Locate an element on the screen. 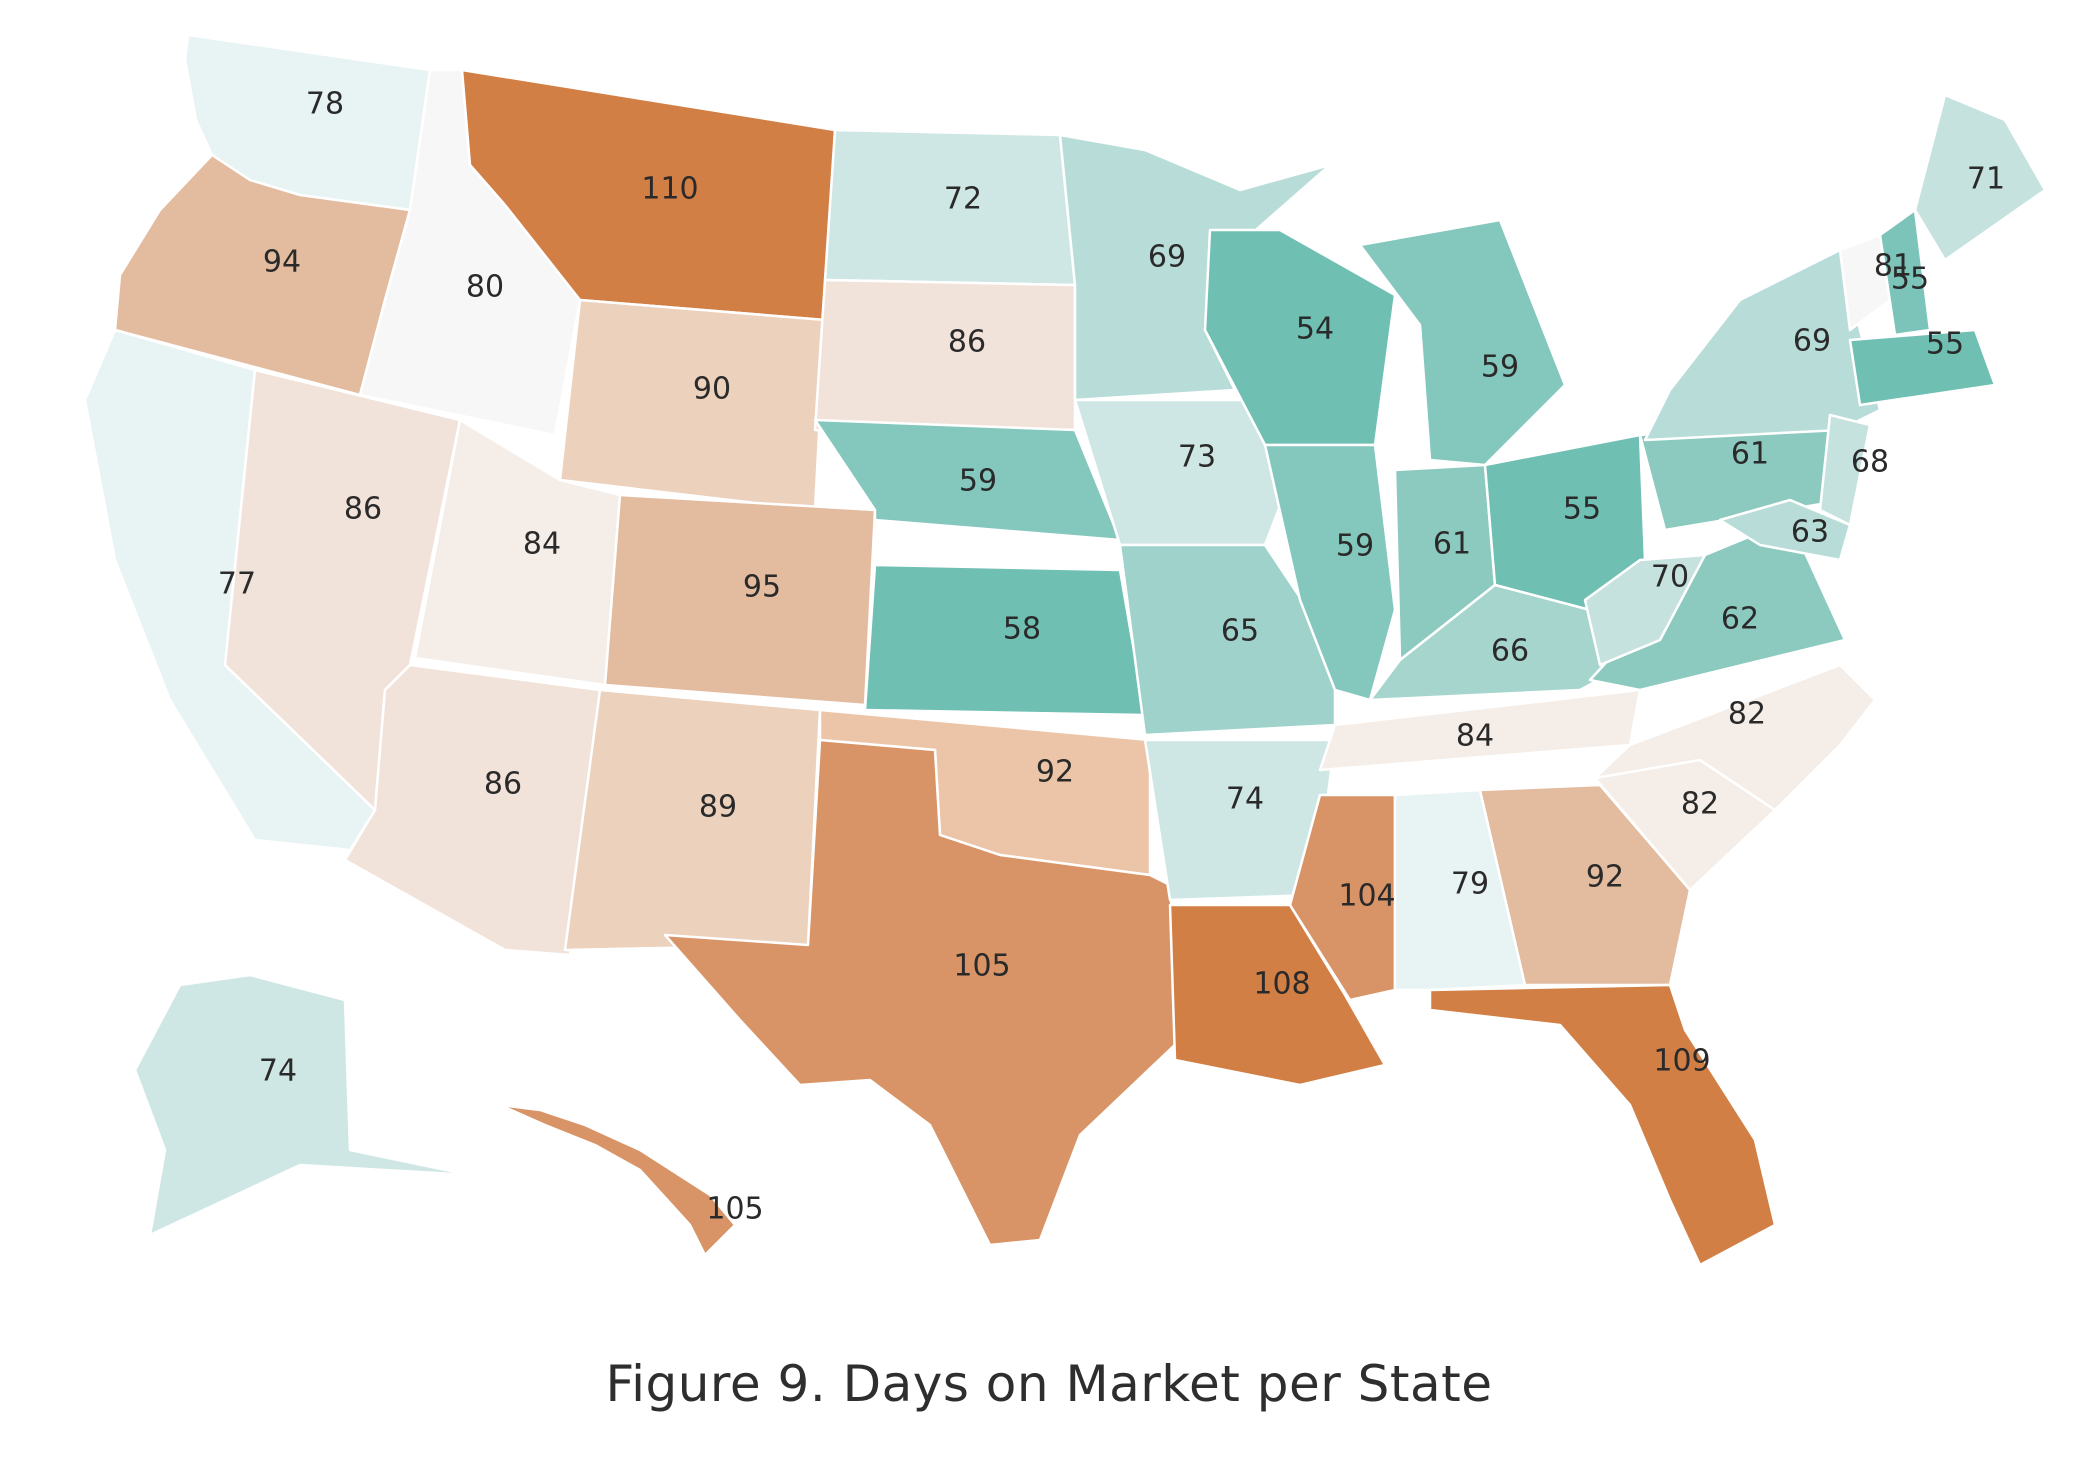  state-wv is located at coordinates (1645, 610).